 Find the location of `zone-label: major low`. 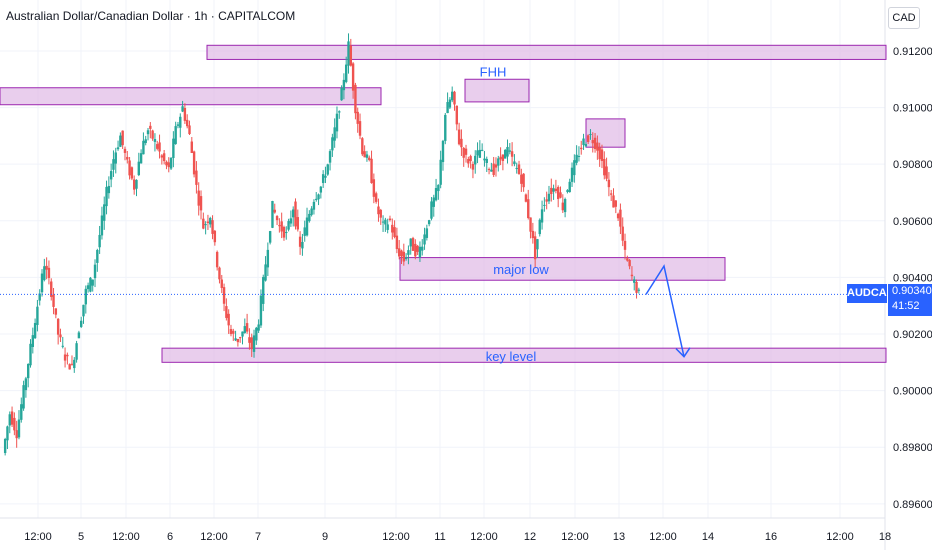

zone-label: major low is located at coordinates (521, 269).